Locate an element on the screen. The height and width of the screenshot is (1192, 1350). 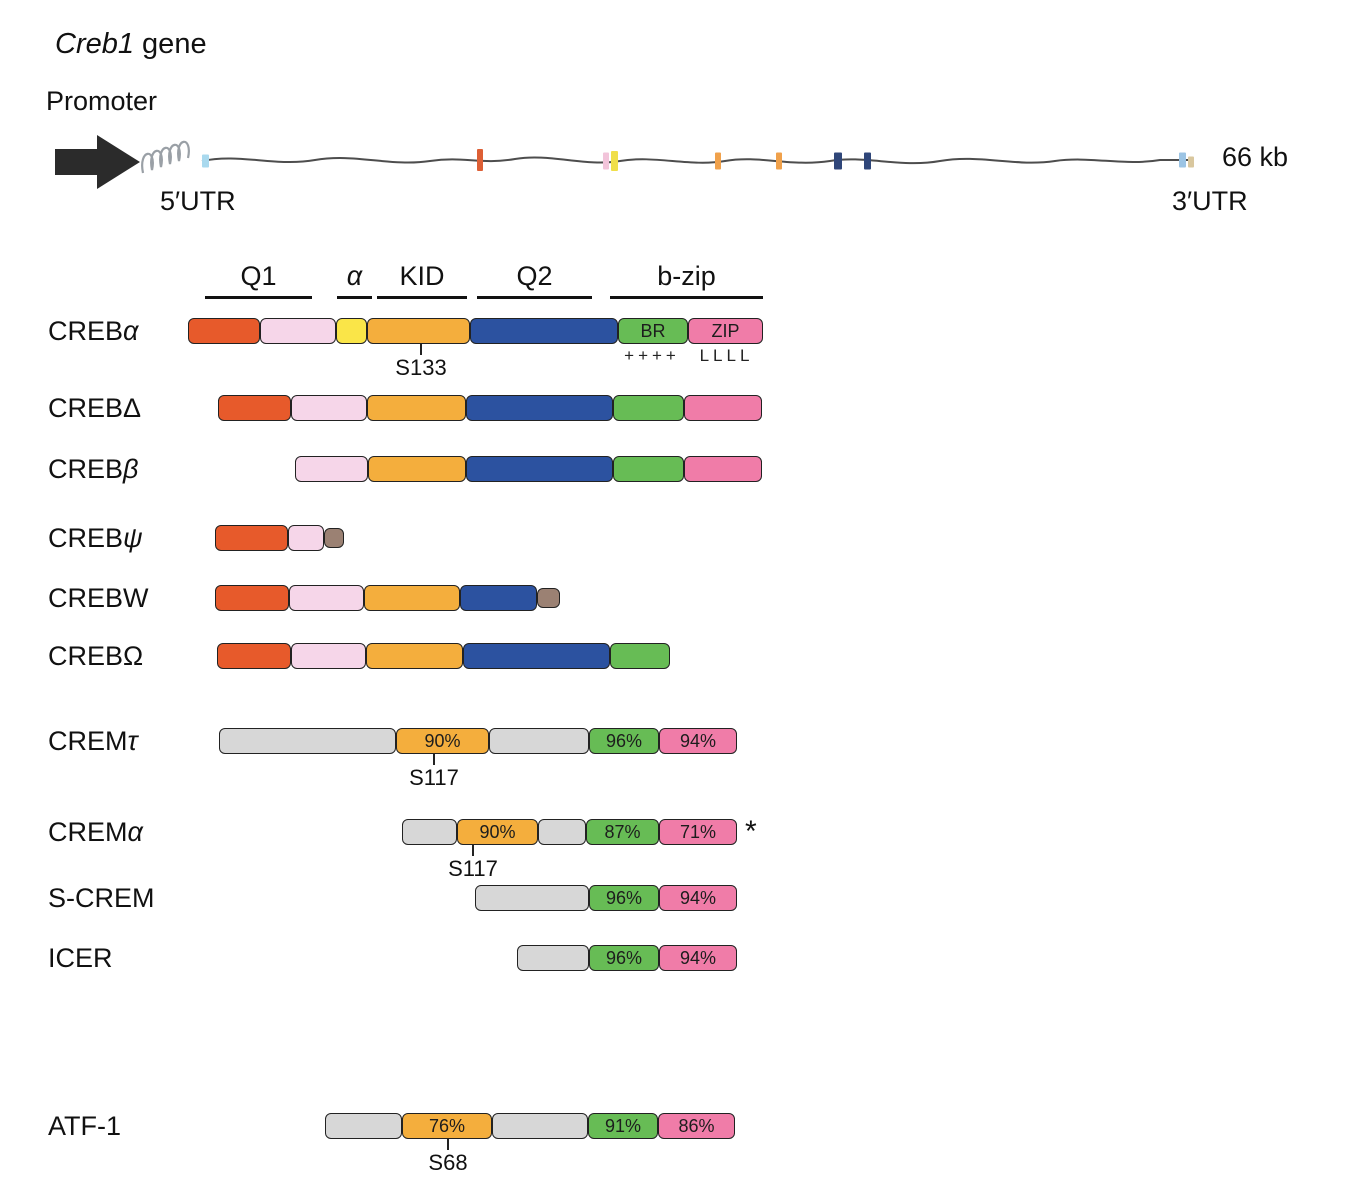
row-label-creb-w: CREBW is located at coordinates (98, 598).